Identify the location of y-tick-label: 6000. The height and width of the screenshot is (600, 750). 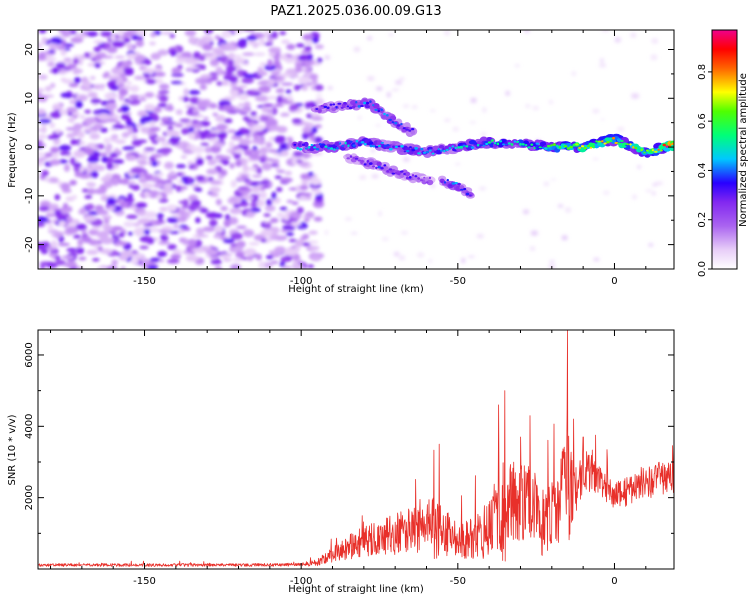
(29, 354).